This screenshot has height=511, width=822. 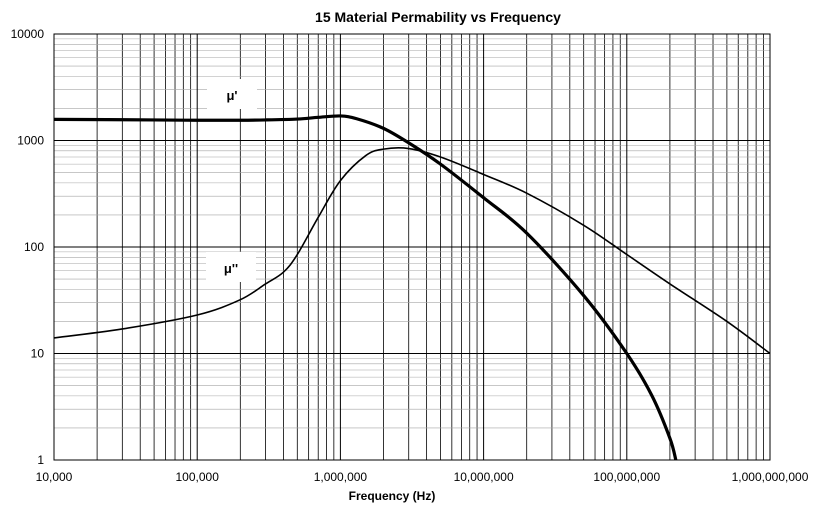 What do you see at coordinates (40, 460) in the screenshot?
I see `y-tick-label: 1` at bounding box center [40, 460].